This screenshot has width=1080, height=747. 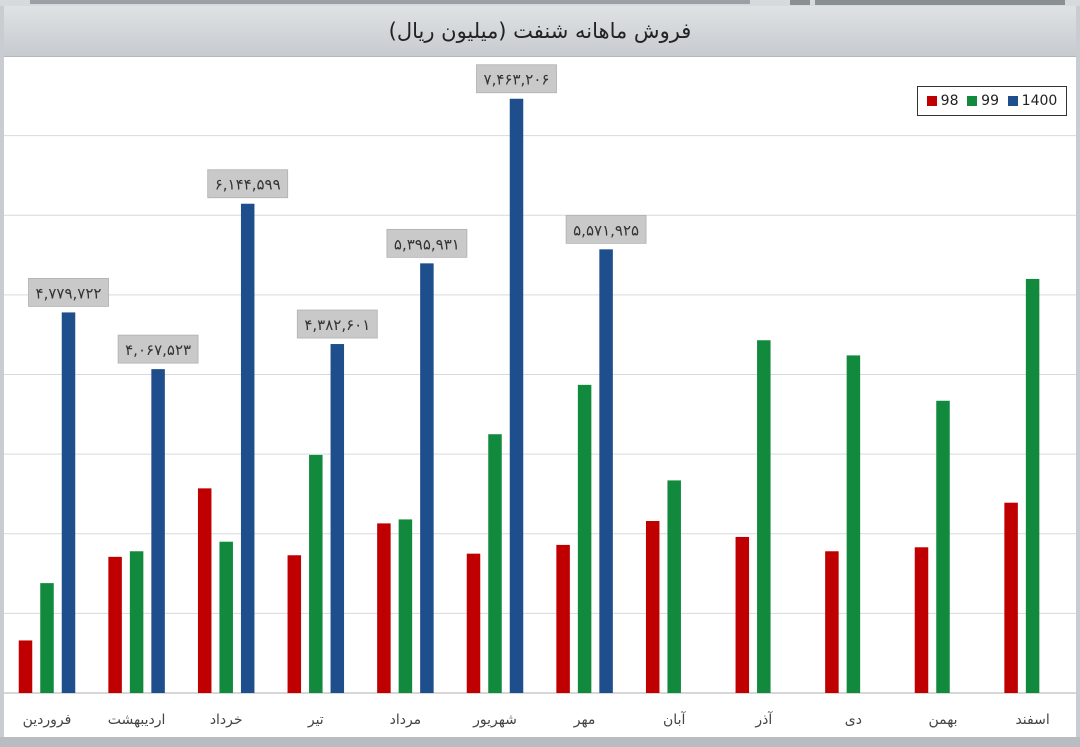 What do you see at coordinates (1032, 720) in the screenshot?
I see `category-label: اسفند` at bounding box center [1032, 720].